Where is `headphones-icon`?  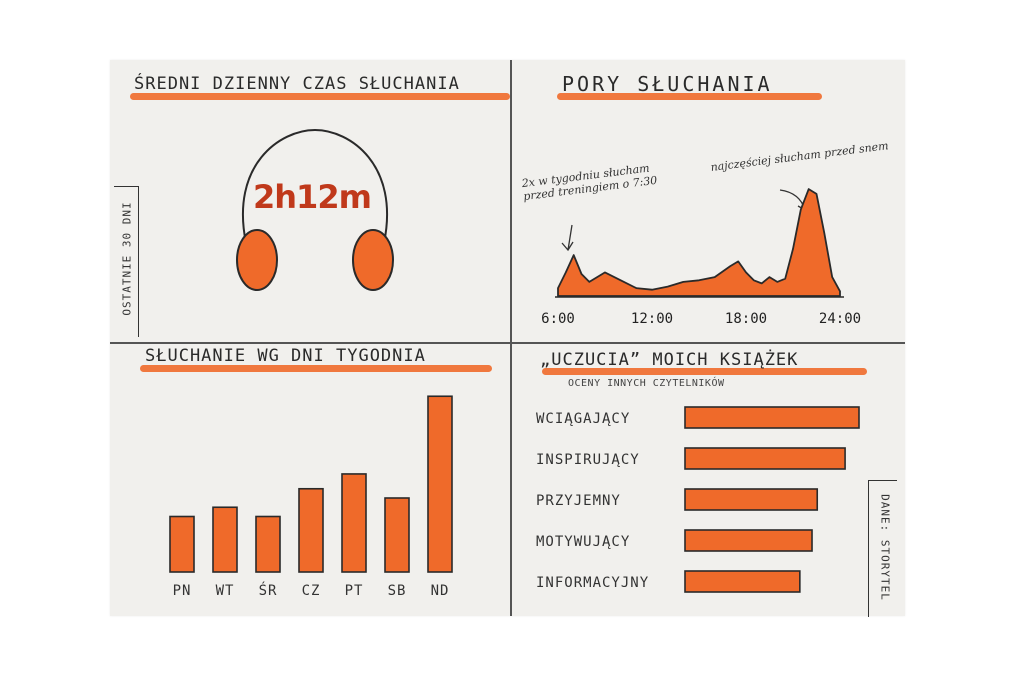 headphones-icon is located at coordinates (315, 209).